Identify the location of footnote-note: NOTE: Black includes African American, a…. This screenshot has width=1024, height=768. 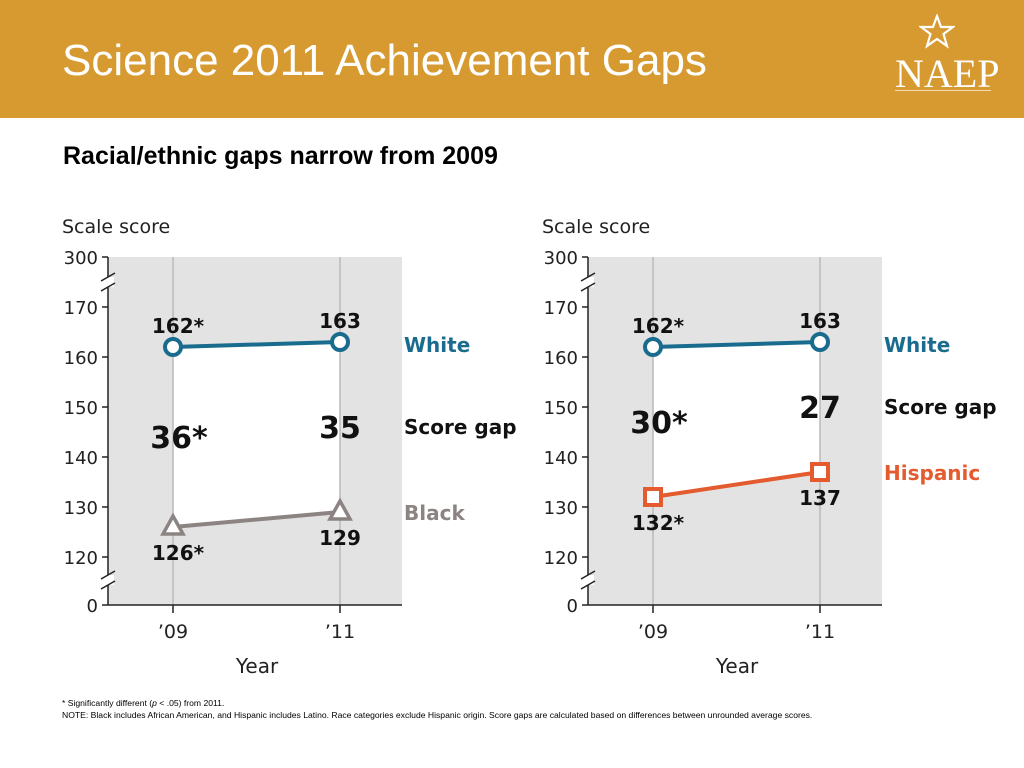
(437, 715).